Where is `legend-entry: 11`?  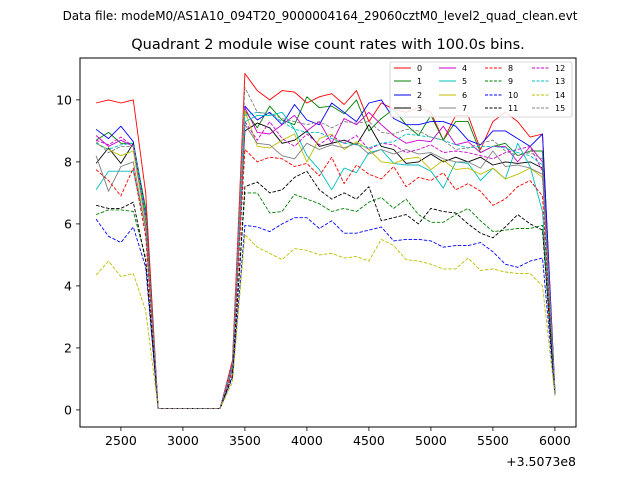 legend-entry: 11 is located at coordinates (501, 108).